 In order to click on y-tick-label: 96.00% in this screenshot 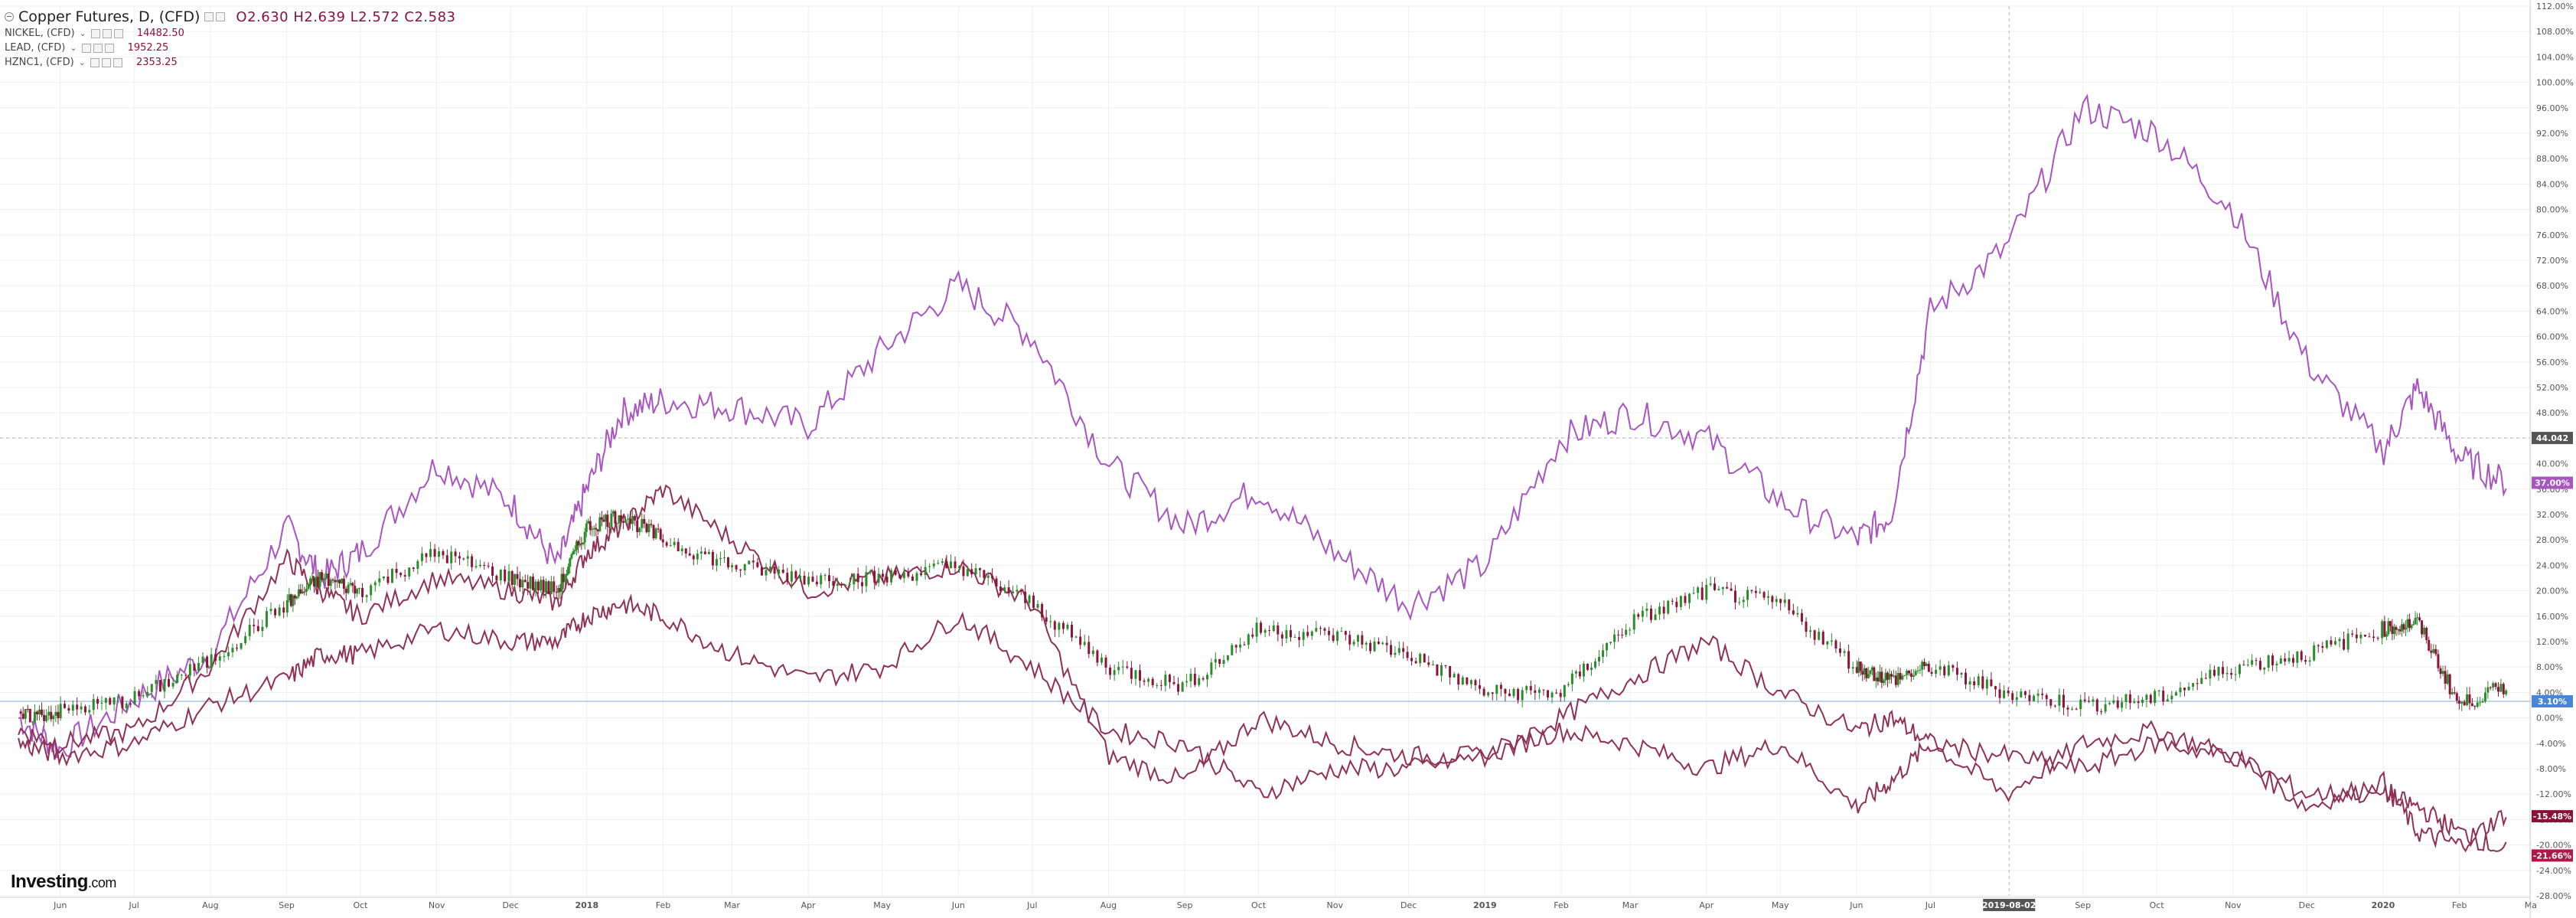, I will do `click(2552, 108)`.